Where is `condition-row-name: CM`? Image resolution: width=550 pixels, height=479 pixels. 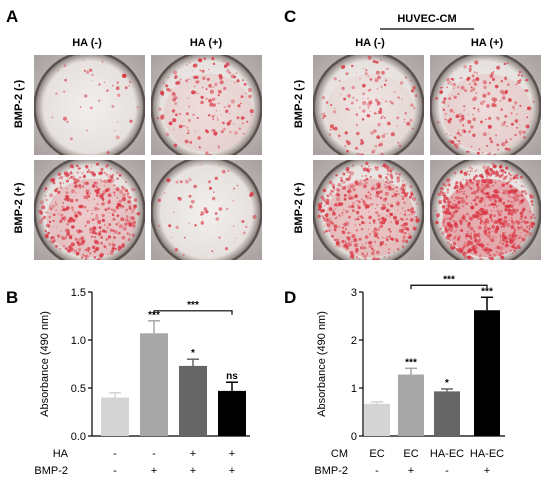
condition-row-name: CM is located at coordinates (339, 454).